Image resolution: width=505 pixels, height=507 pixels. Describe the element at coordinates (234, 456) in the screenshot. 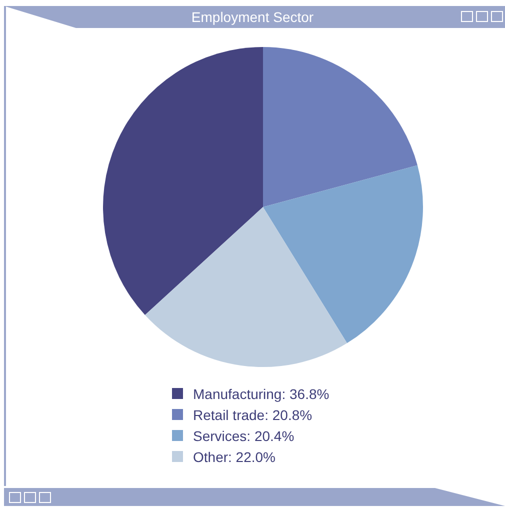

I see `legend-label: Other: 22.0%` at that location.